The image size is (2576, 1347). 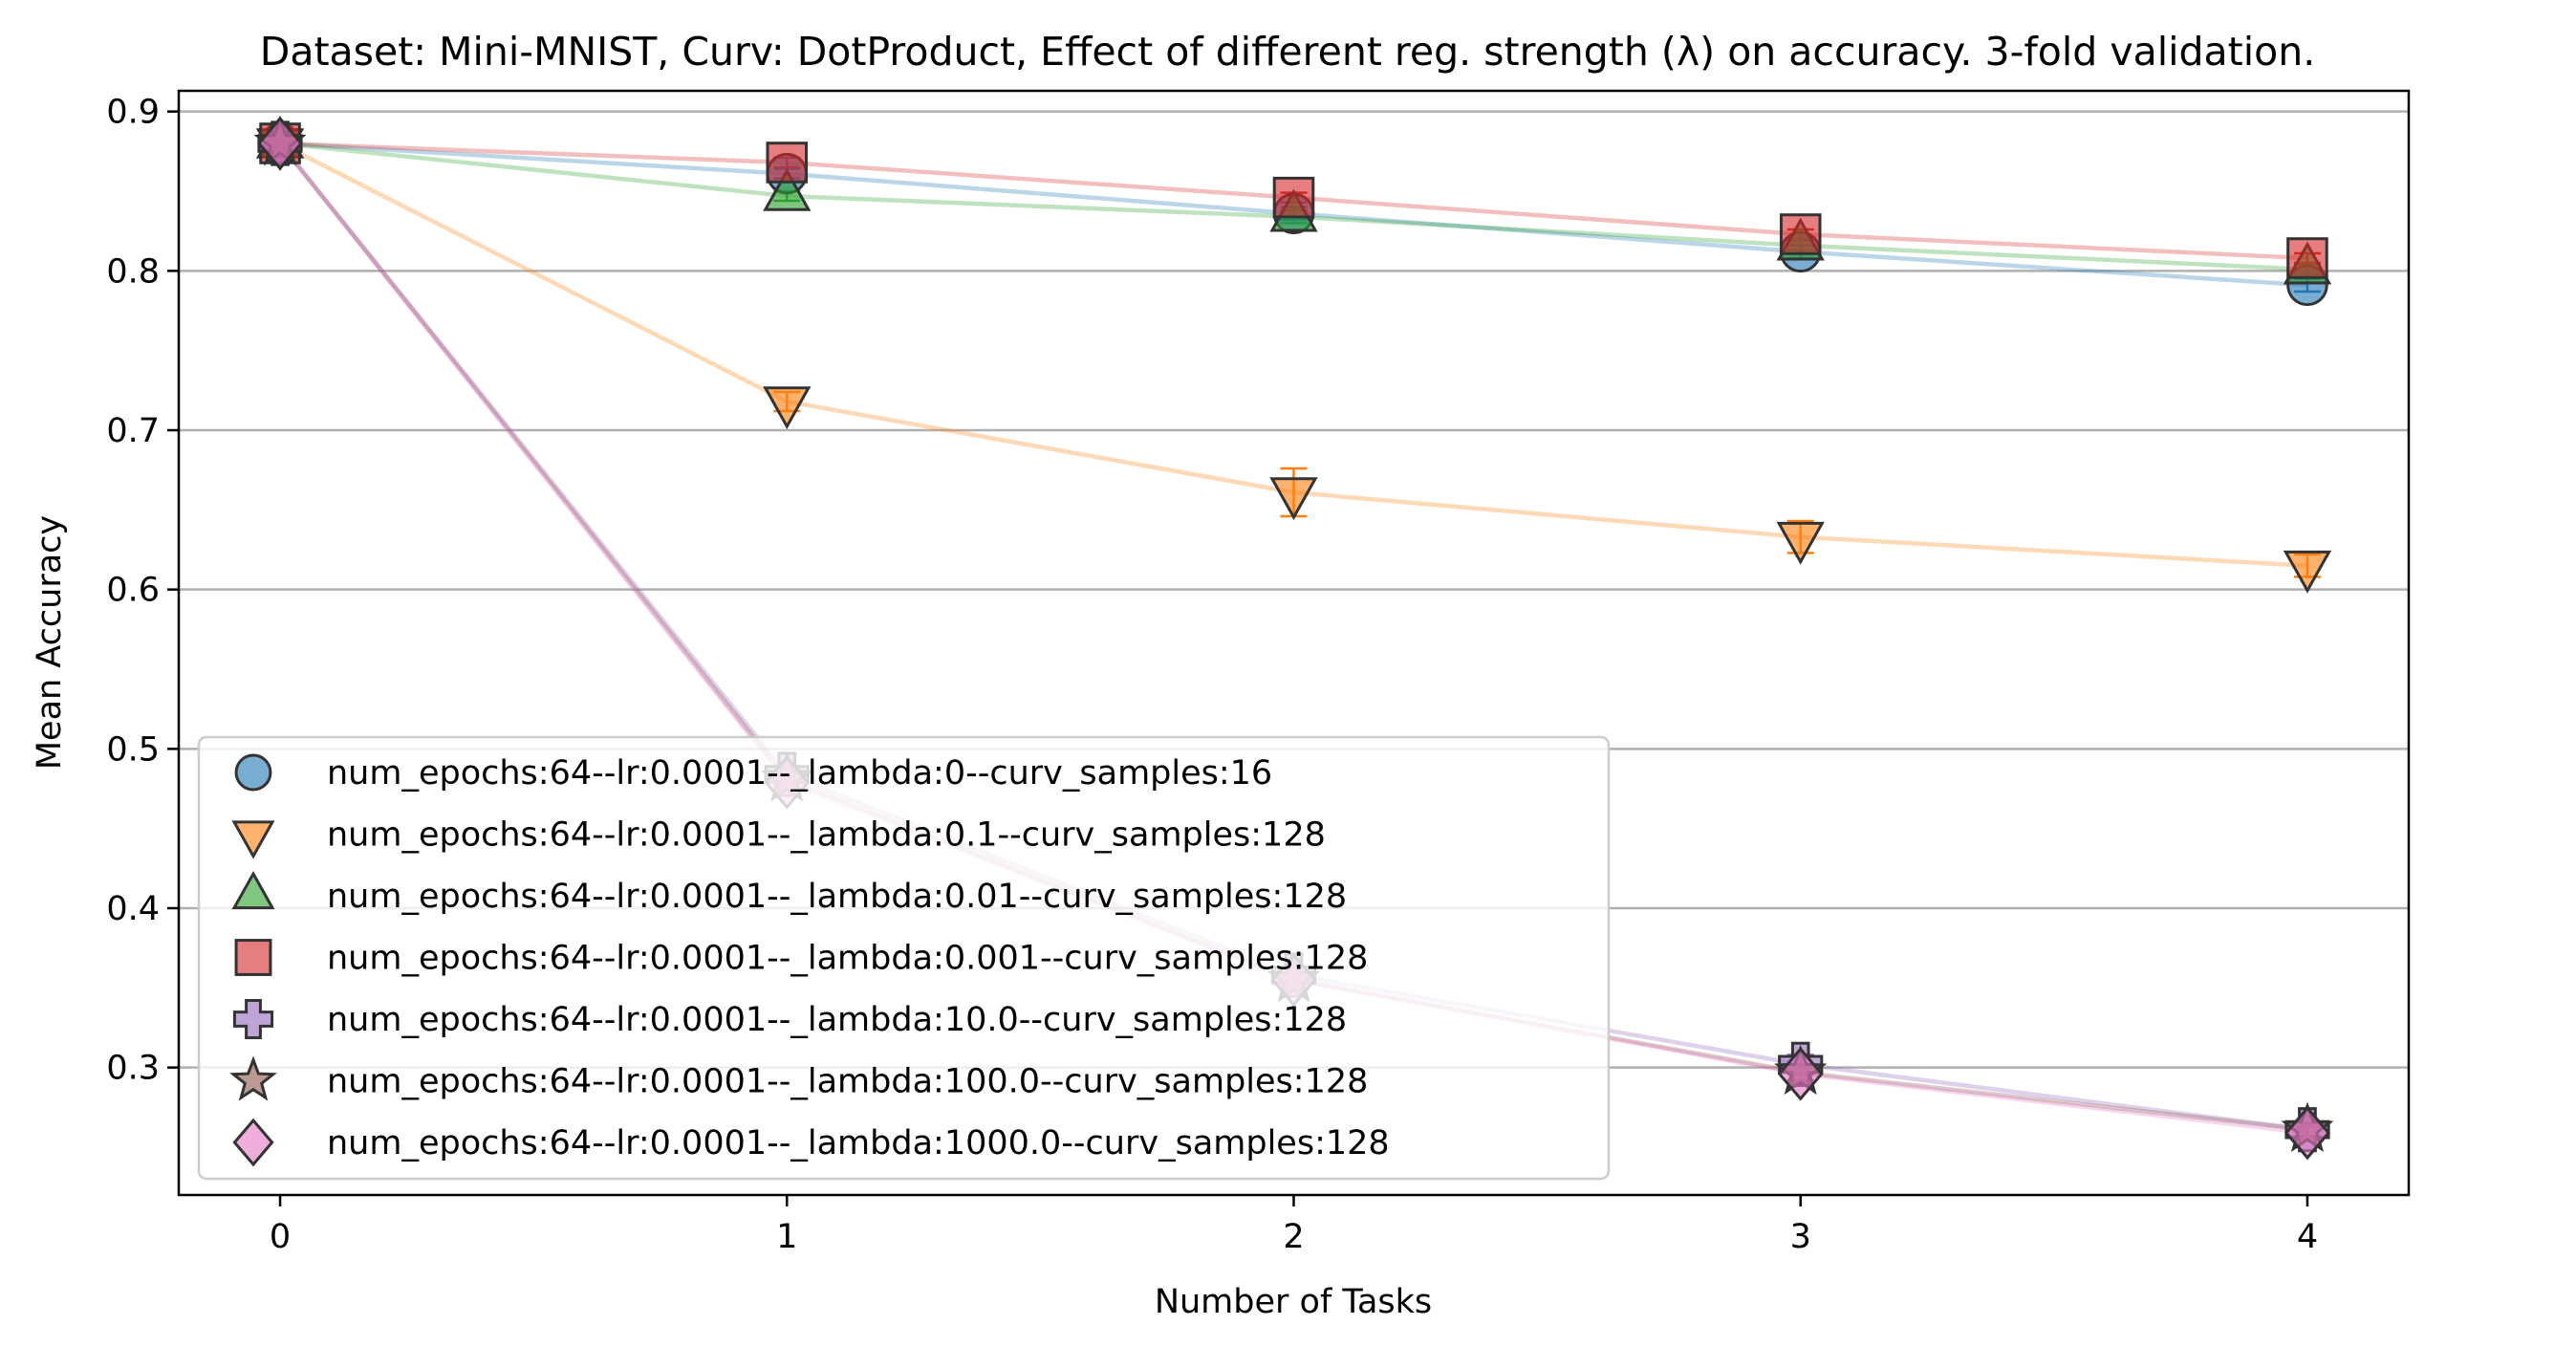 What do you see at coordinates (50, 642) in the screenshot?
I see `y-axis-label: Mean Accuracy` at bounding box center [50, 642].